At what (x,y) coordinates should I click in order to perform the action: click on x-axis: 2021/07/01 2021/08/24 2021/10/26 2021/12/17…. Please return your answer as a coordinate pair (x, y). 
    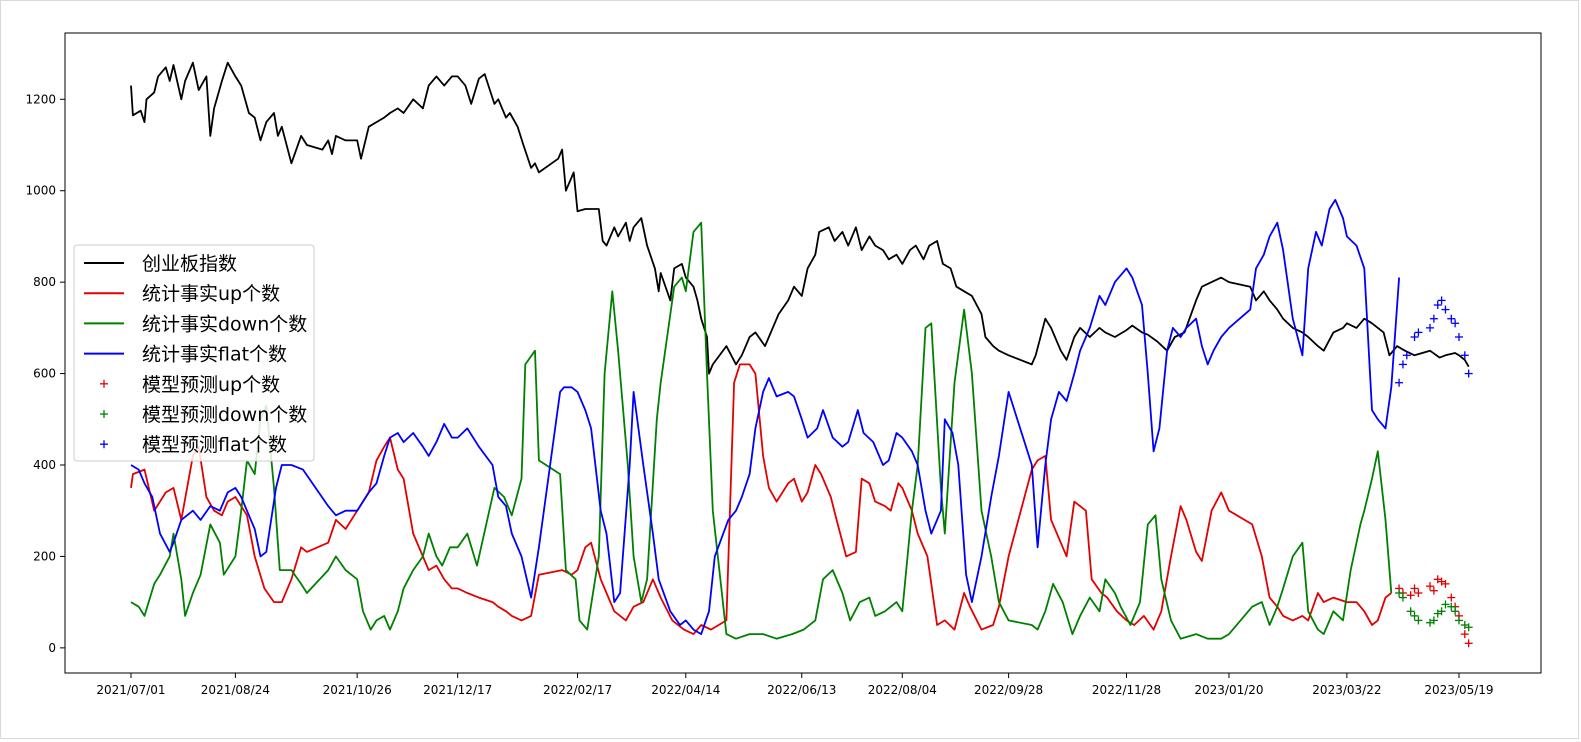
    Looking at the image, I should click on (795, 685).